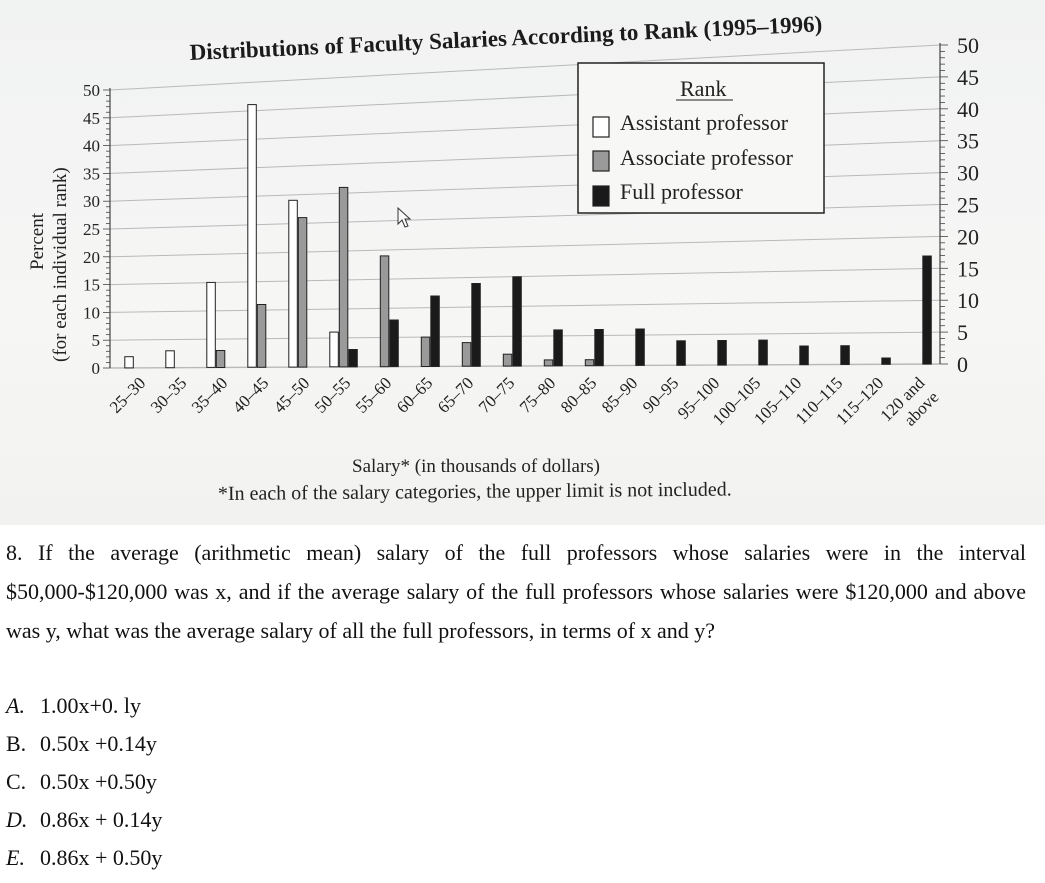 This screenshot has width=1045, height=883. I want to click on option-letter: A., so click(15, 705).